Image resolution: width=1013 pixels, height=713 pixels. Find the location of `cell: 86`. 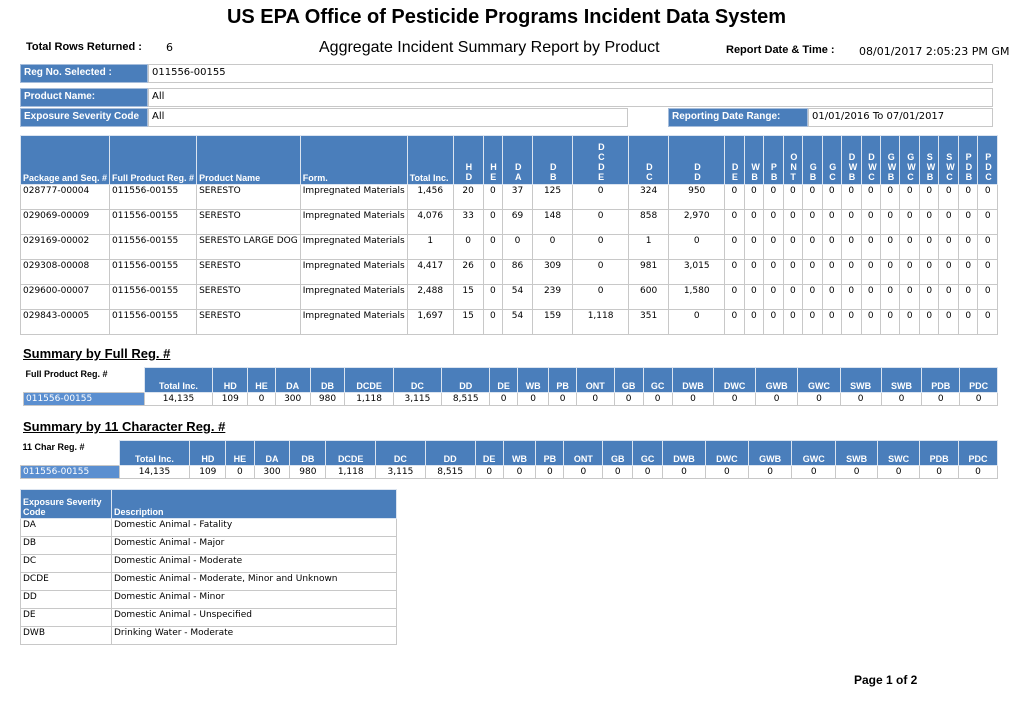

cell: 86 is located at coordinates (517, 272).